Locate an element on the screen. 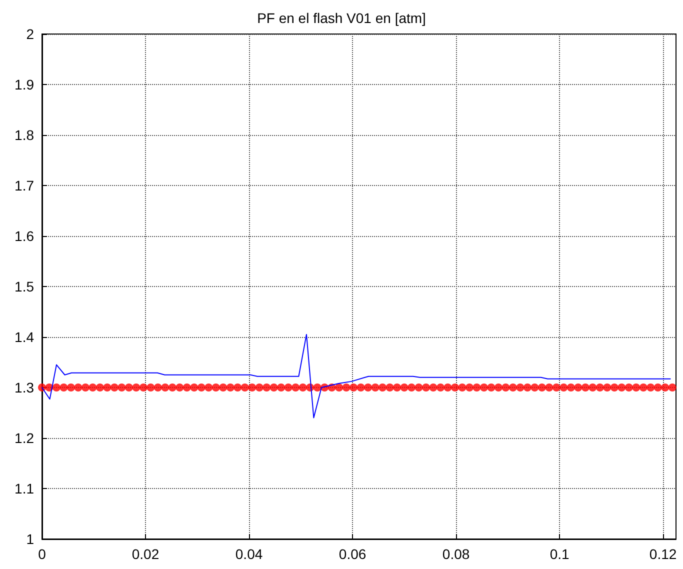 The width and height of the screenshot is (683, 569). y-tick-label: 1.7 is located at coordinates (24, 186).